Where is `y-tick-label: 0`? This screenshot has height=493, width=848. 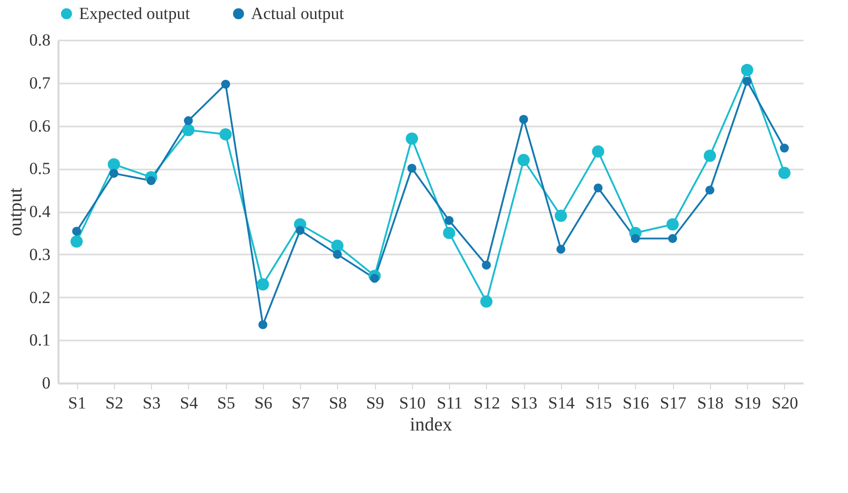
y-tick-label: 0 is located at coordinates (46, 383).